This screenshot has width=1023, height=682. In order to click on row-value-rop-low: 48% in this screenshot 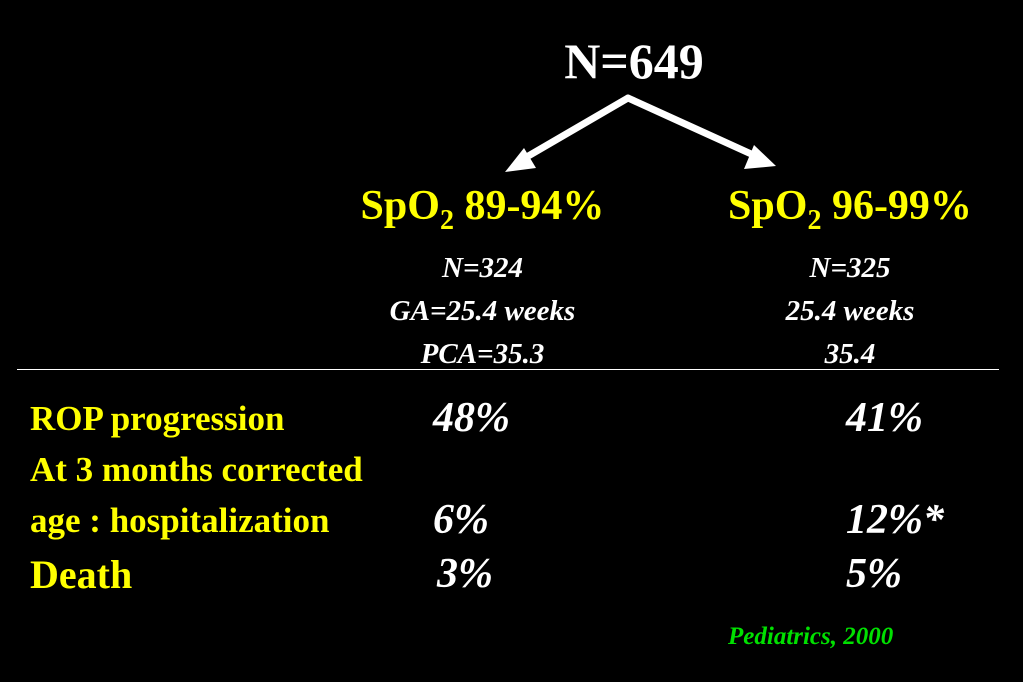, I will do `click(471, 418)`.